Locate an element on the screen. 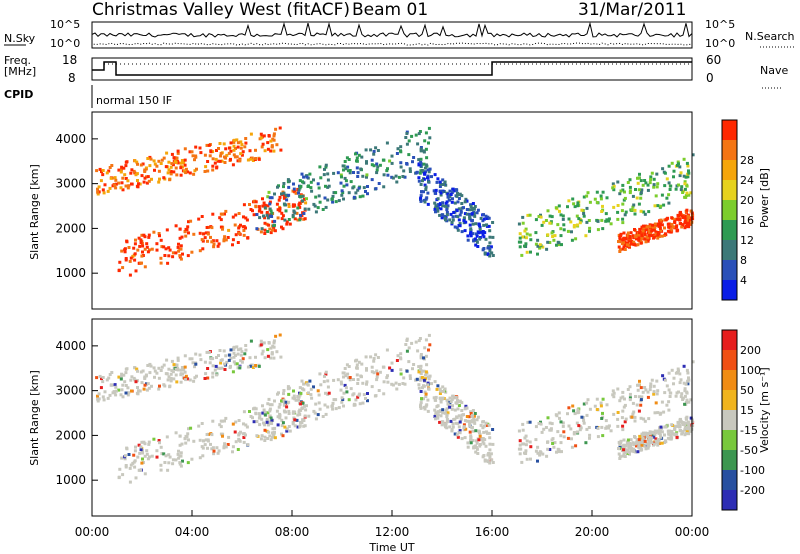 The height and width of the screenshot is (554, 800). nsearch-tick-high: 10^5 is located at coordinates (720, 24).